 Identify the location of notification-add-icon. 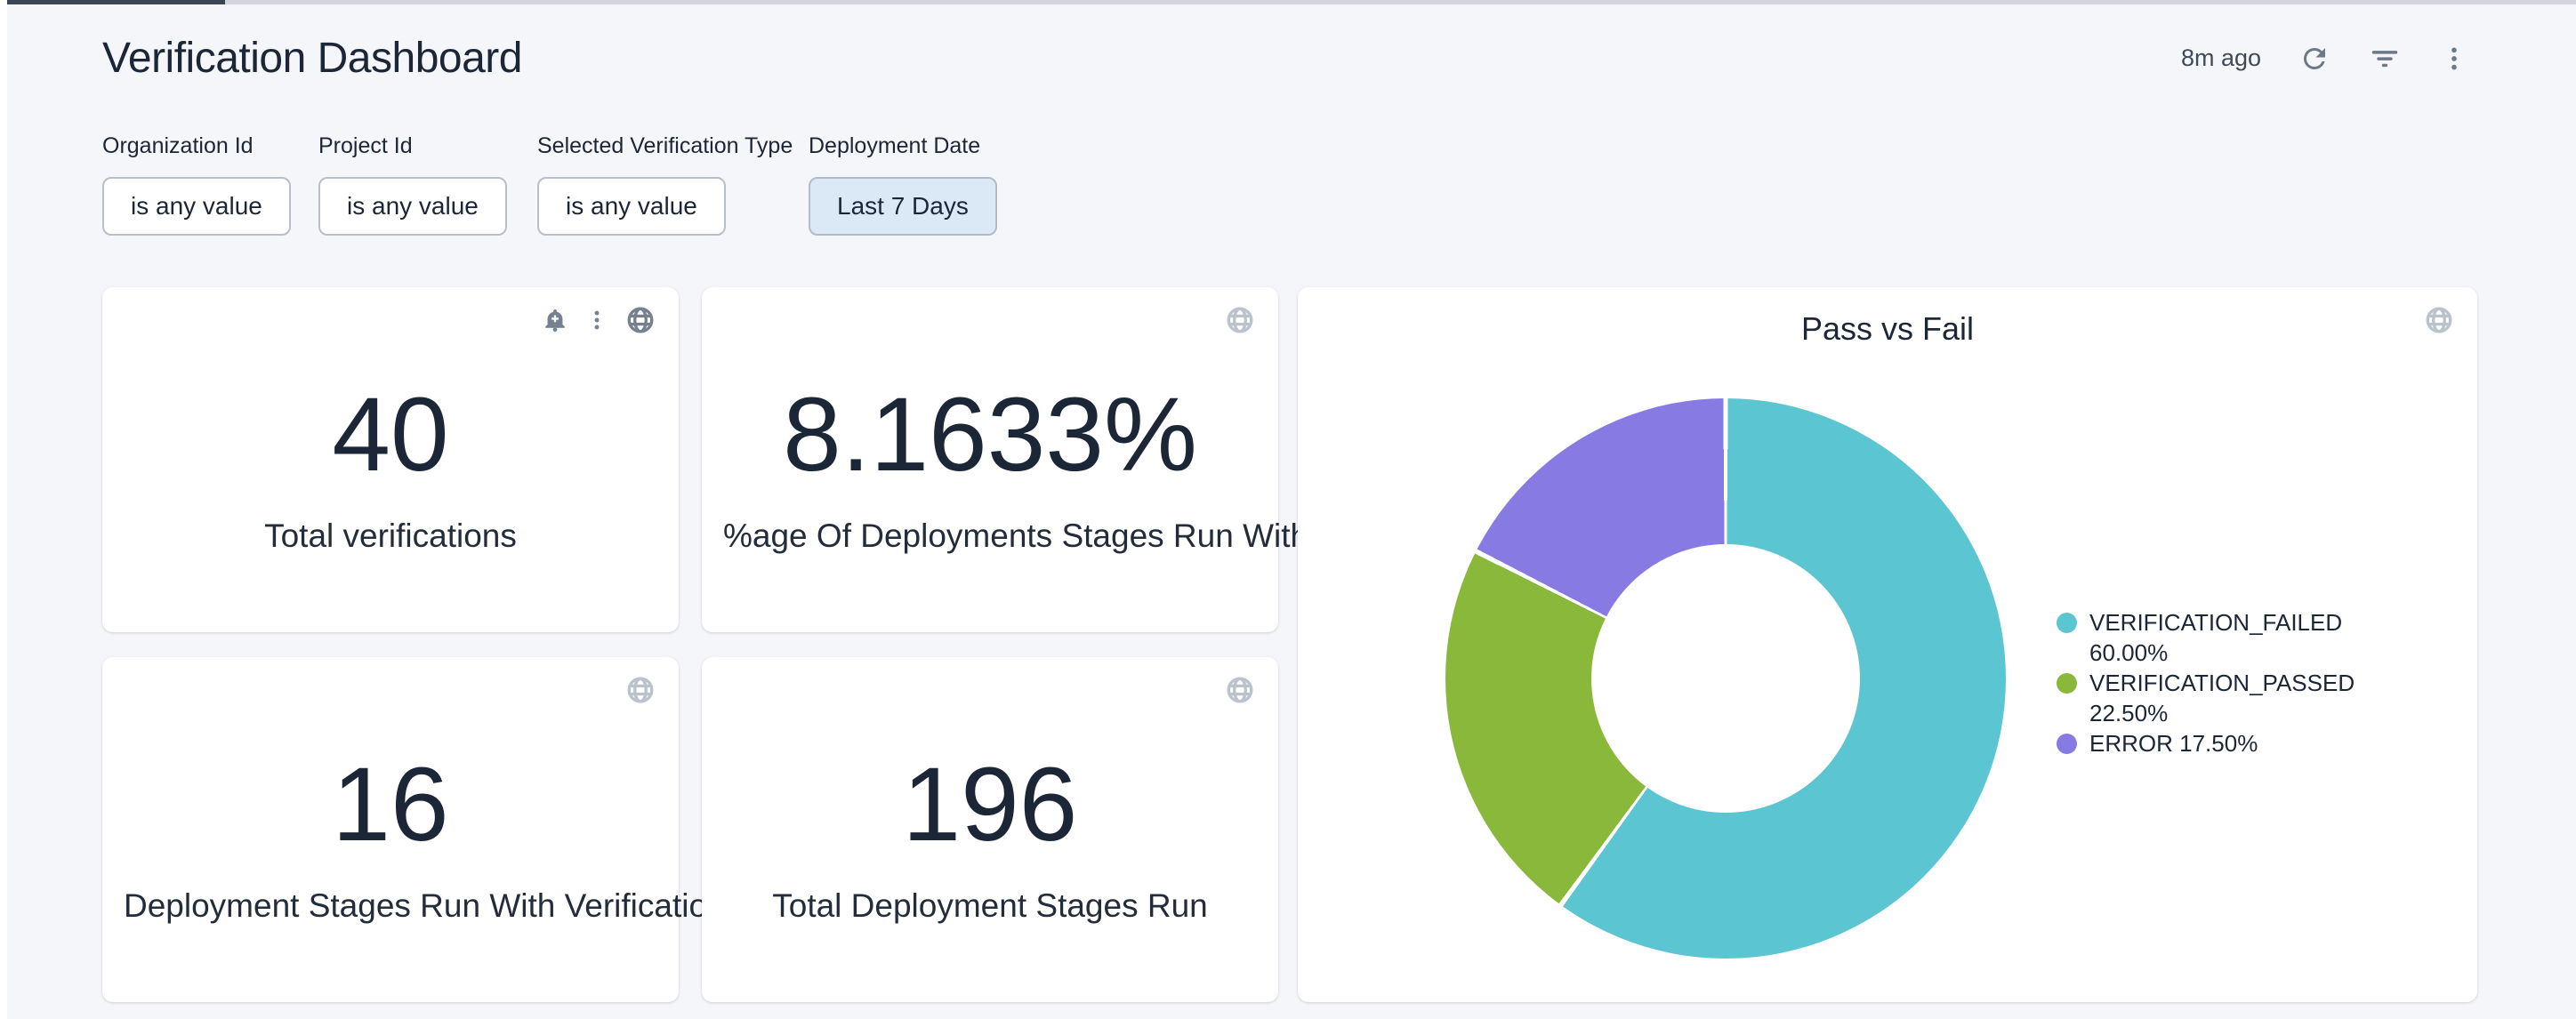
(555, 320).